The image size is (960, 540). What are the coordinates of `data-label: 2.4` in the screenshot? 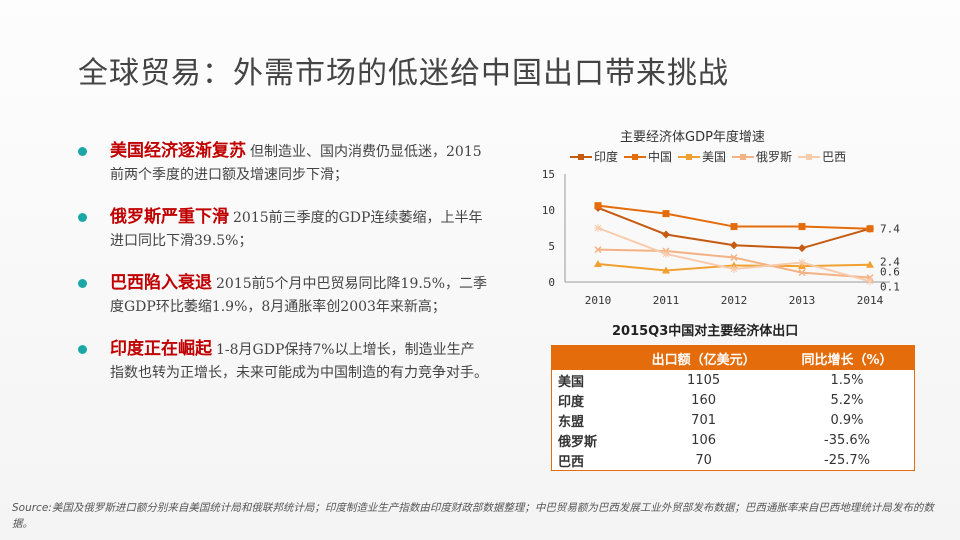 It's located at (890, 262).